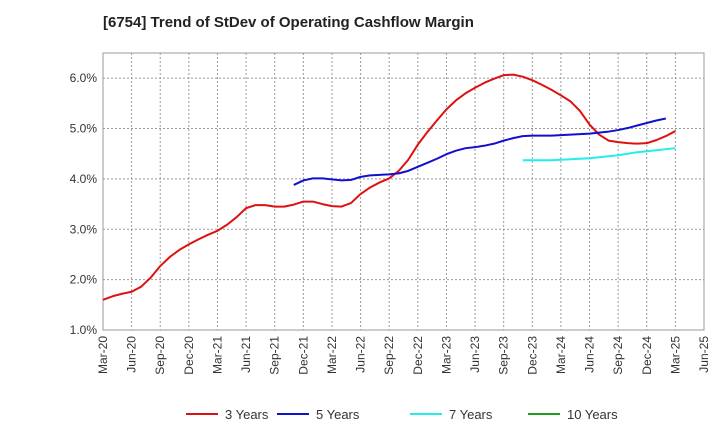 The width and height of the screenshot is (720, 440). I want to click on legend-label: 7 Years, so click(471, 414).